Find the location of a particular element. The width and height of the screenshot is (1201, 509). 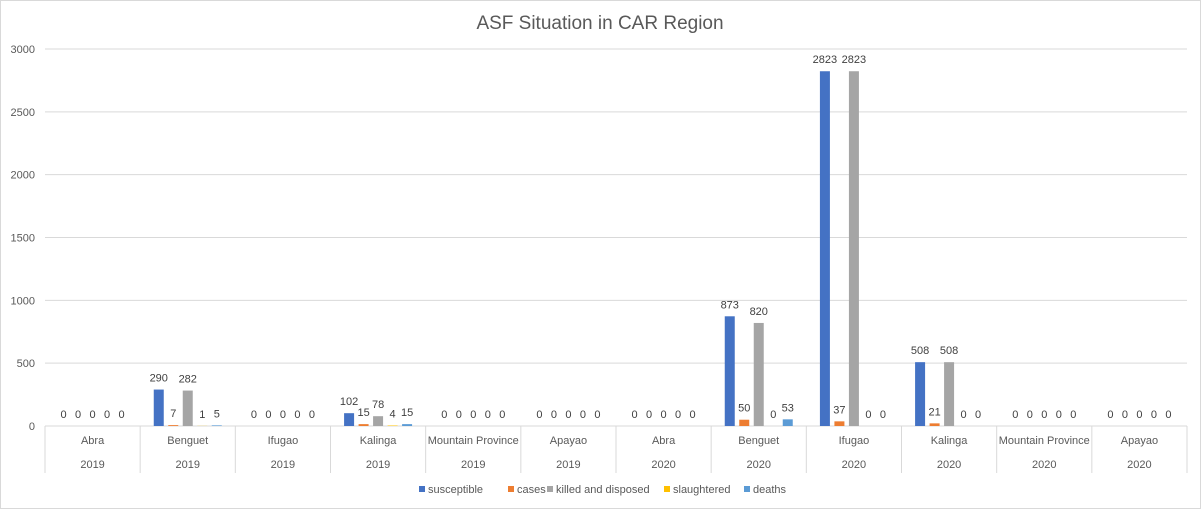

data-label: 1 is located at coordinates (202, 415).